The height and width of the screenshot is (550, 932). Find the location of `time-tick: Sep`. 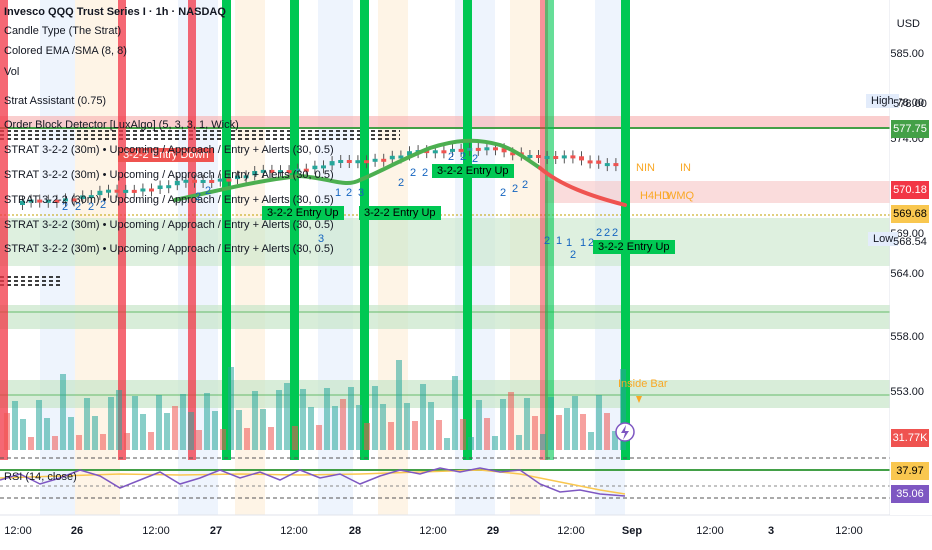

time-tick: Sep is located at coordinates (632, 531).